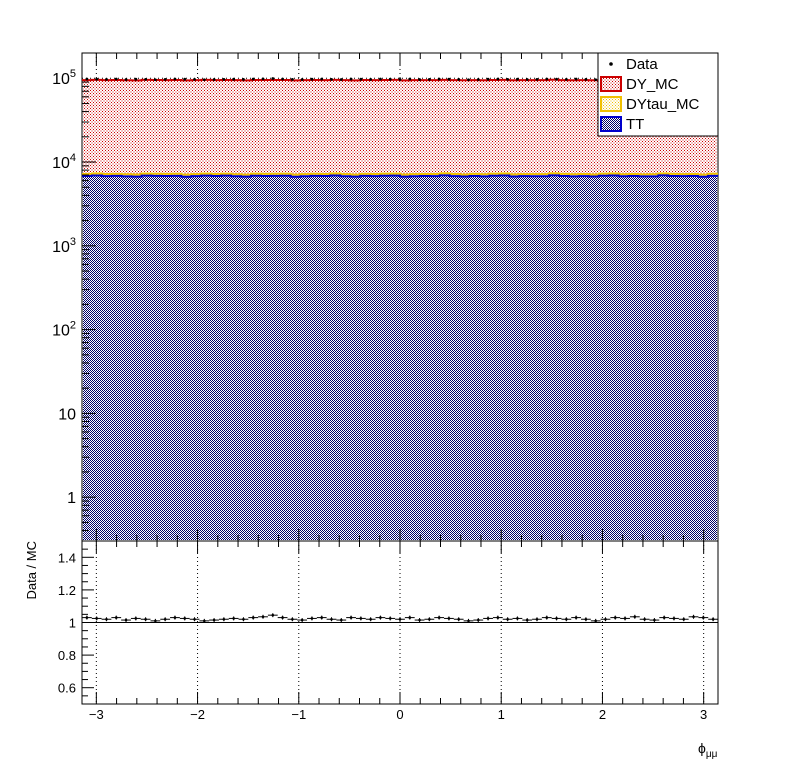 This screenshot has width=798, height=775. I want to click on y-tick-label: 1, so click(71, 498).